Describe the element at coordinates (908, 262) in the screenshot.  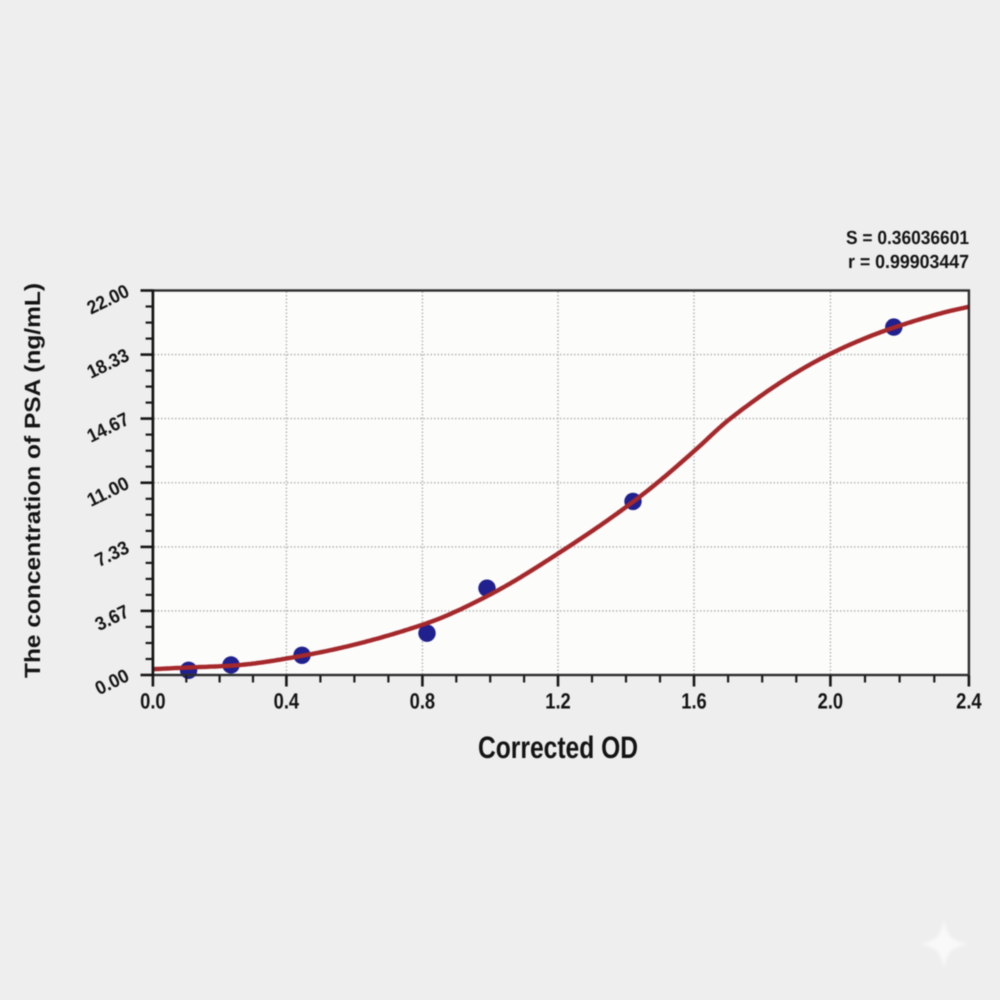
I see `svg-text: r = 0.99903447` at that location.